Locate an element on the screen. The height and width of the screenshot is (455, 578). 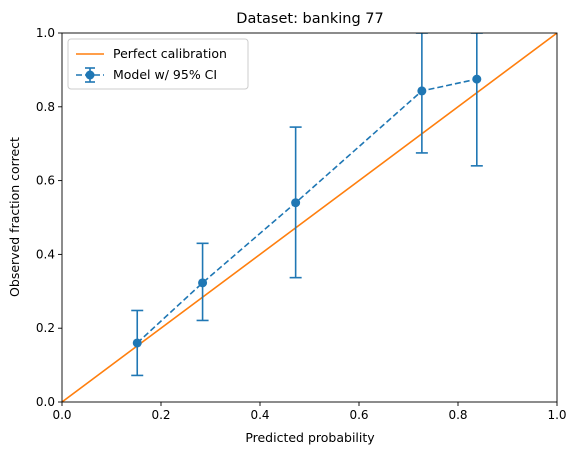
x-tick-label: 1.0 is located at coordinates (556, 415).